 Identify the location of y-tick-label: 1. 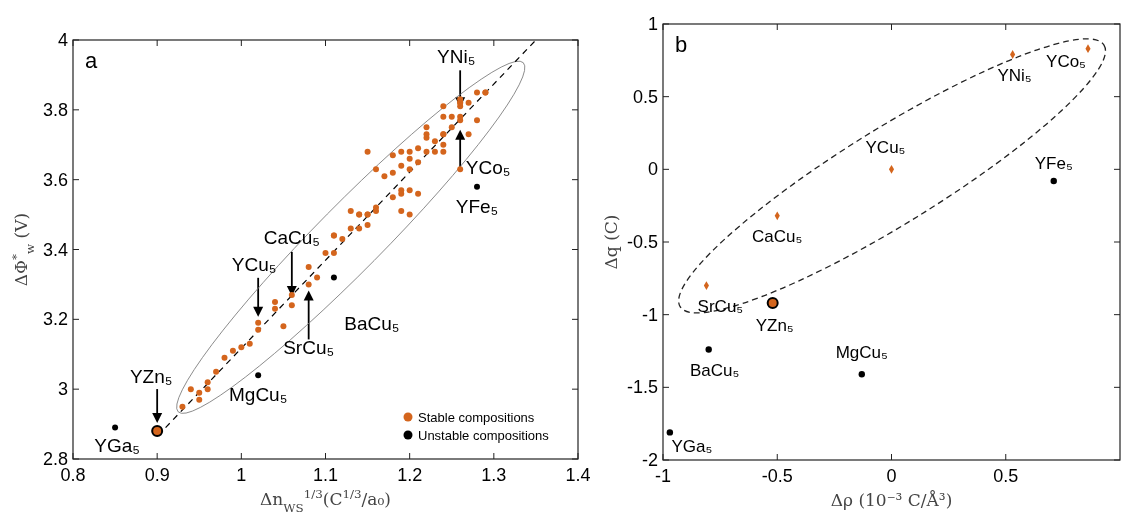
(652, 24).